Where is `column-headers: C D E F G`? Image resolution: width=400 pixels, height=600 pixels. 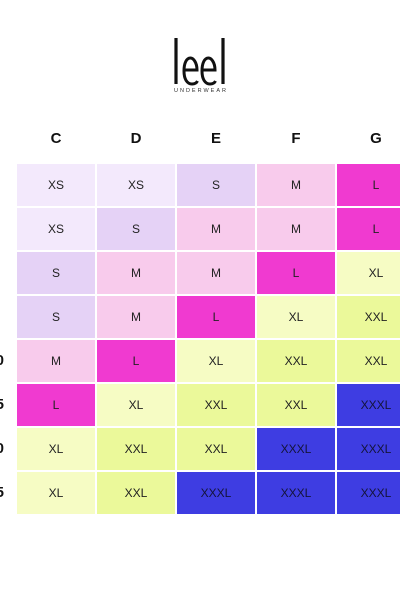 column-headers: C D E F G is located at coordinates (200, 139).